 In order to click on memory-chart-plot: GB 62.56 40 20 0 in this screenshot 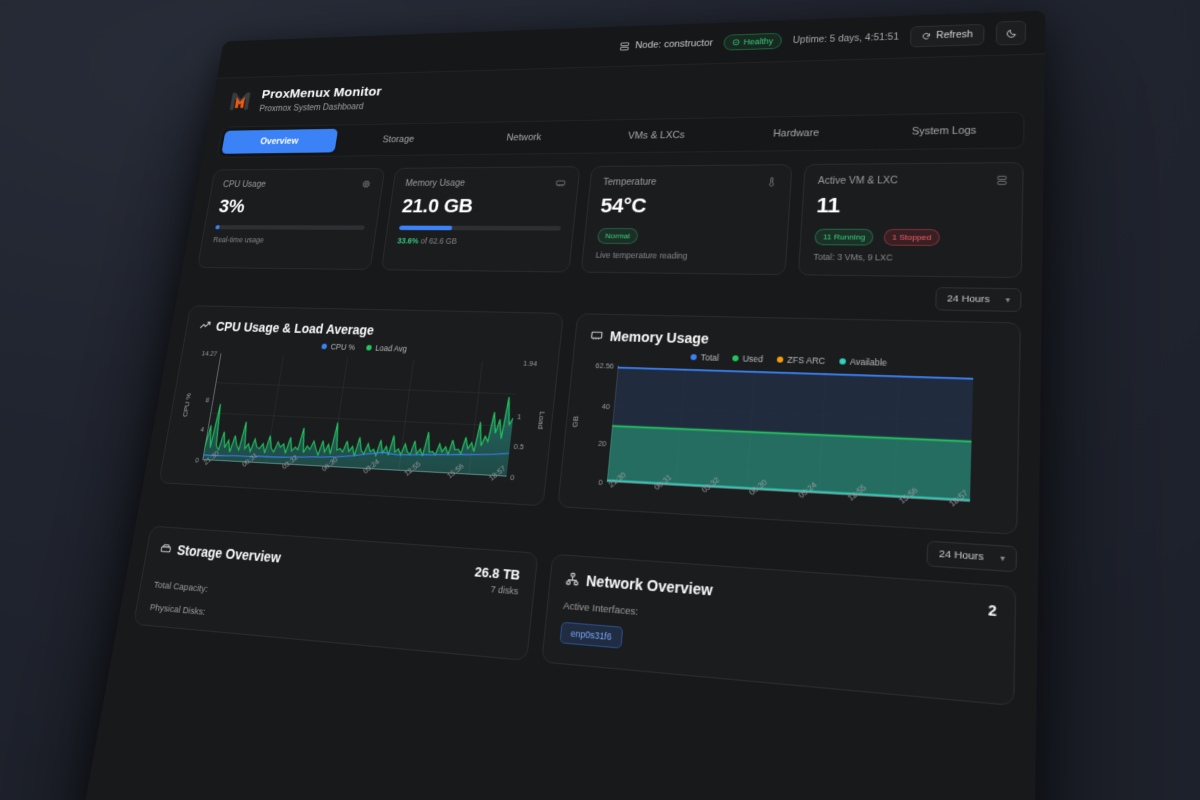, I will do `click(785, 439)`.